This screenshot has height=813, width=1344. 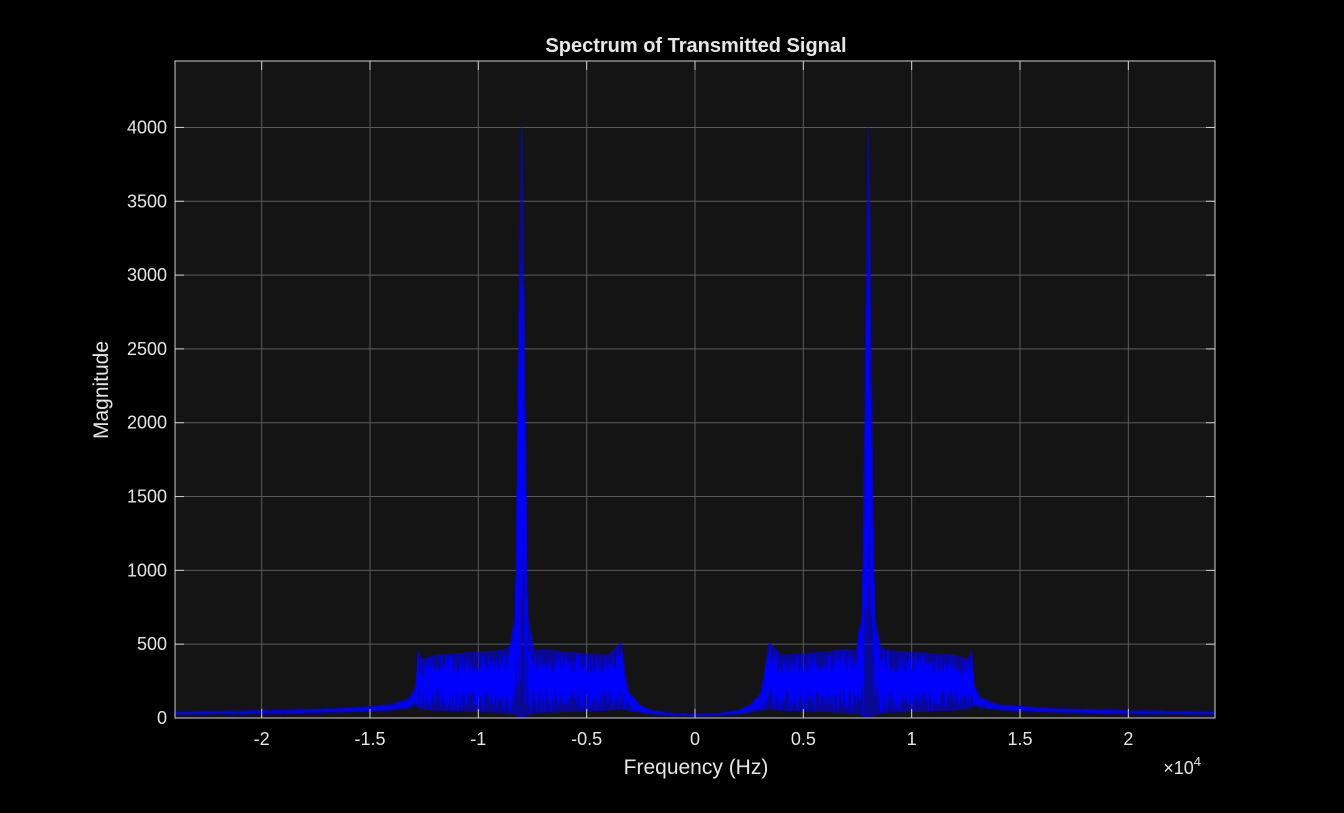 I want to click on x-tick-label: 1.5, so click(x=1019, y=739).